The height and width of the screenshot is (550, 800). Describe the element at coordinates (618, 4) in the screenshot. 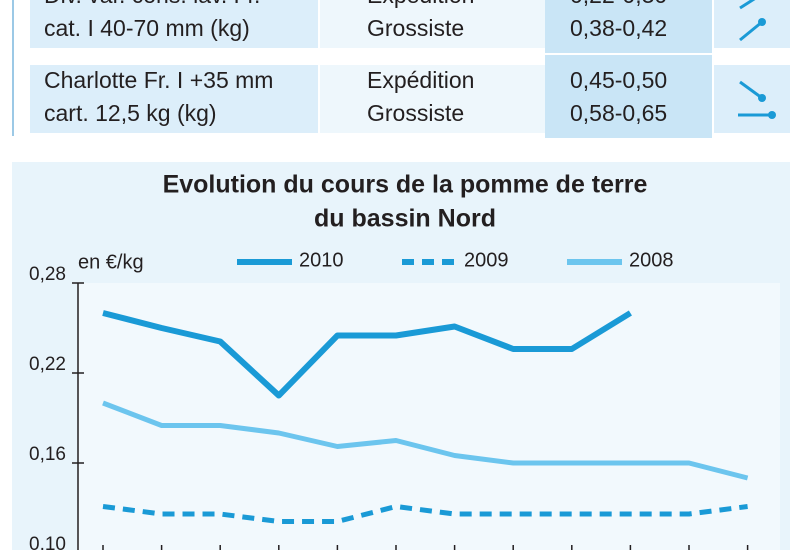

I see `price-label: 0,22-0,30` at that location.